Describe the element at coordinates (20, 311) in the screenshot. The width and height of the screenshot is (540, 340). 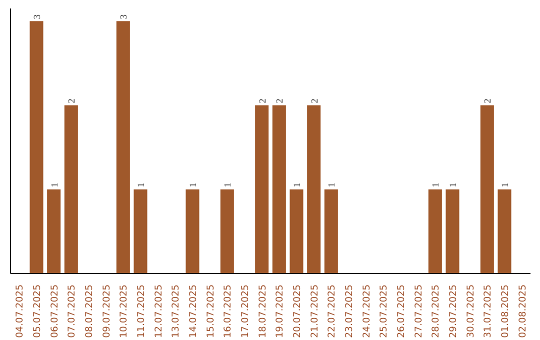
I see `x-tick-label: 04.07.2025` at that location.